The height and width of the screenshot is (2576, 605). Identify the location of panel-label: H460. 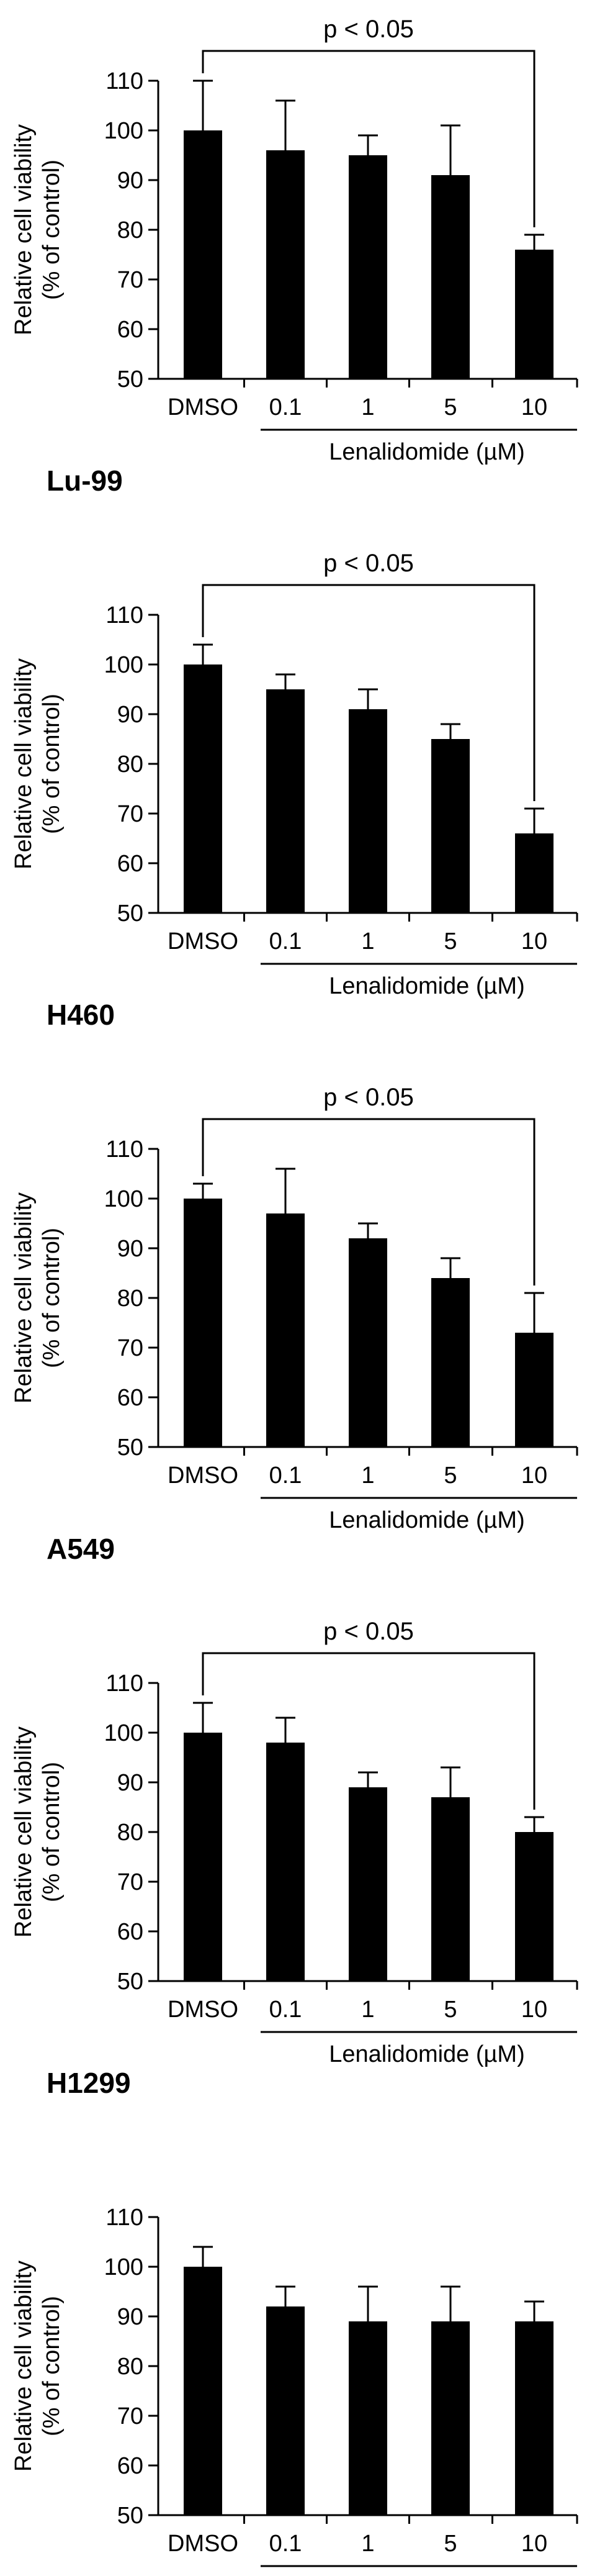
(81, 1015).